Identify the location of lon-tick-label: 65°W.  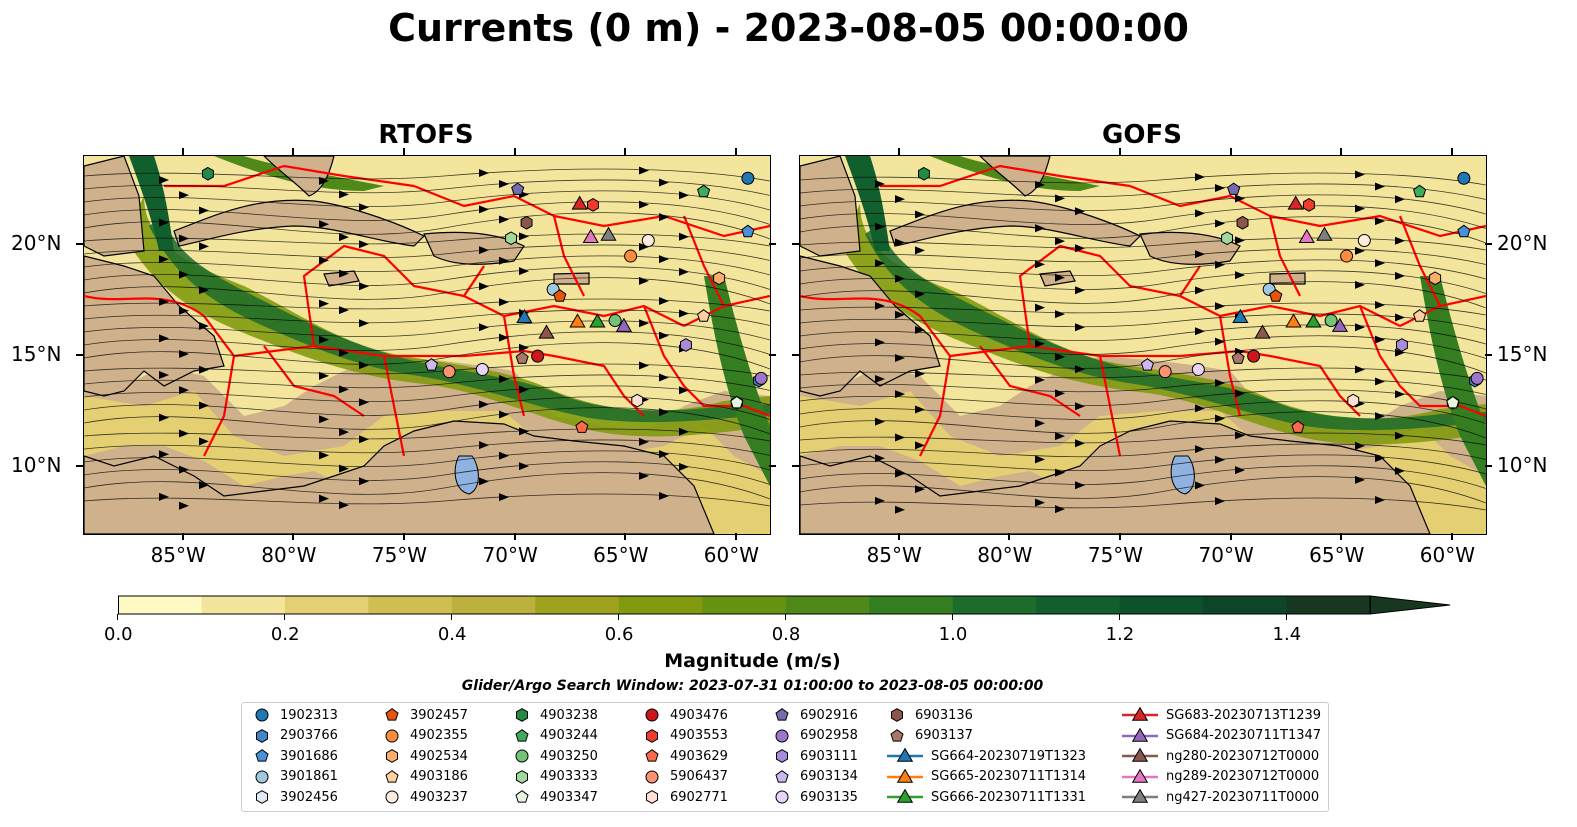
(1337, 555).